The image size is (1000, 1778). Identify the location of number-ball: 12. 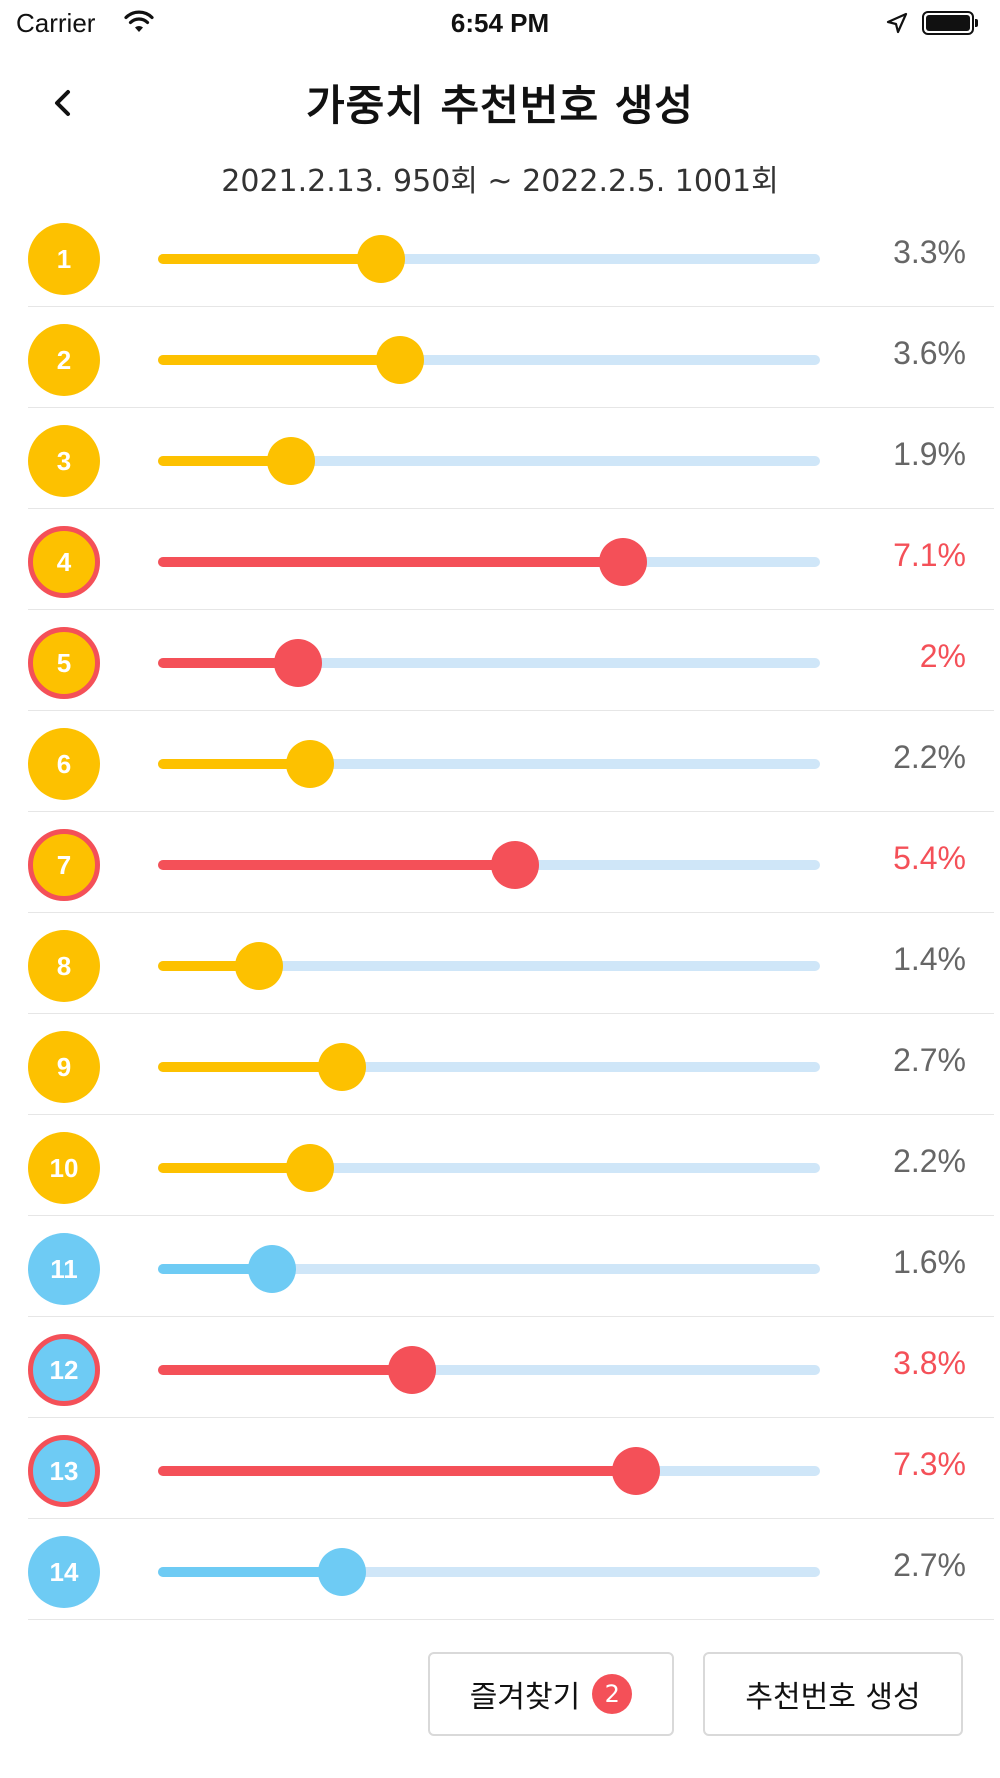
(64, 1370).